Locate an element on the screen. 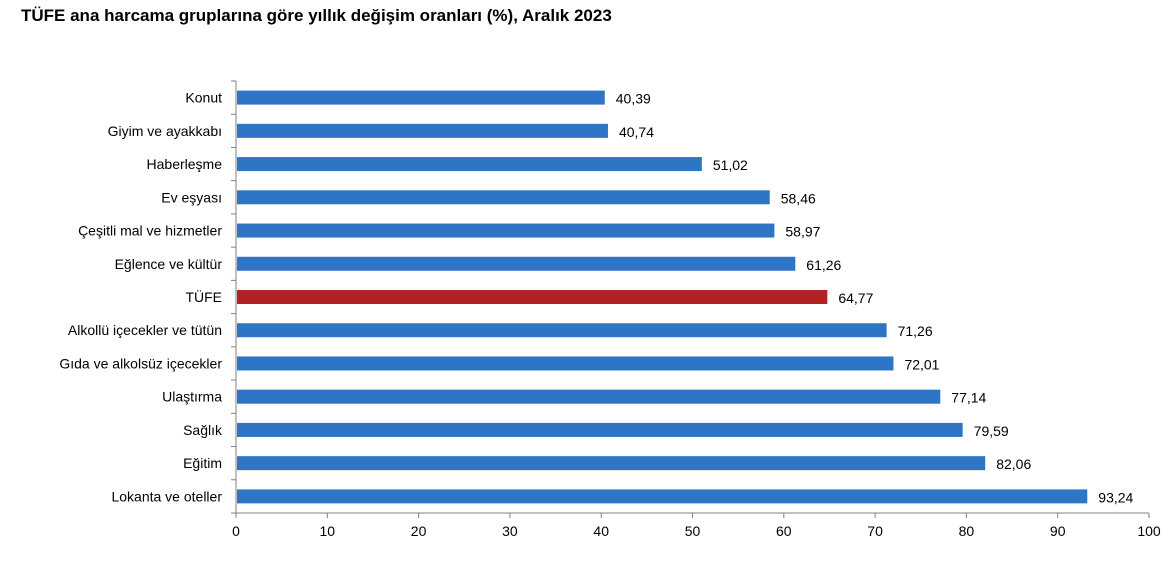 The width and height of the screenshot is (1170, 564). data-label: 58,97 is located at coordinates (802, 232).